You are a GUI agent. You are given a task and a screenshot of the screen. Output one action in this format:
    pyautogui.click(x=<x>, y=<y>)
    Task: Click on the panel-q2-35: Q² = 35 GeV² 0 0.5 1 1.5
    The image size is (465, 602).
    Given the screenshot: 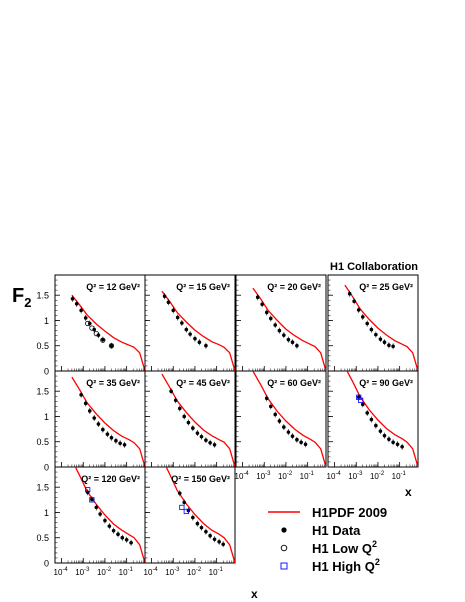 What is the action you would take?
    pyautogui.click(x=91, y=421)
    